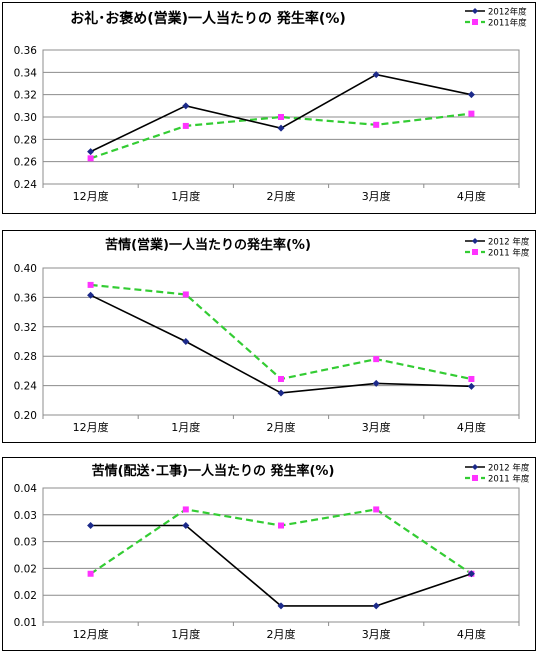 The width and height of the screenshot is (539, 653). I want to click on y-tick-label: 0.04, so click(26, 489).